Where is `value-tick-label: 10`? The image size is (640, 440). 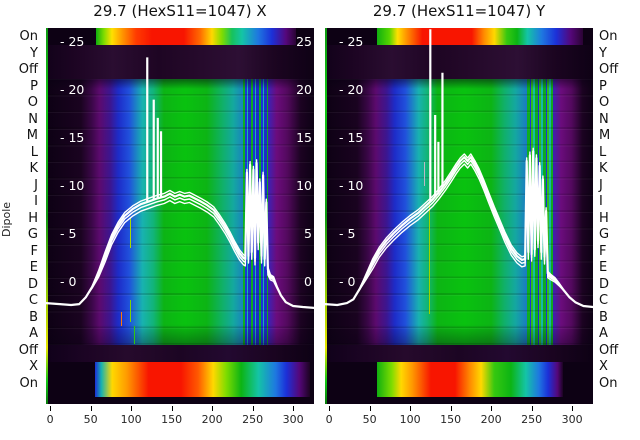 value-tick-label: 10 is located at coordinates (304, 185).